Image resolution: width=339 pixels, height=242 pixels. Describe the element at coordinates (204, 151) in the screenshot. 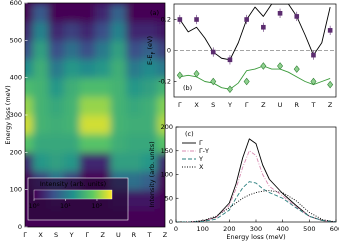

I see `legend-label: Γ-Y` at that location.